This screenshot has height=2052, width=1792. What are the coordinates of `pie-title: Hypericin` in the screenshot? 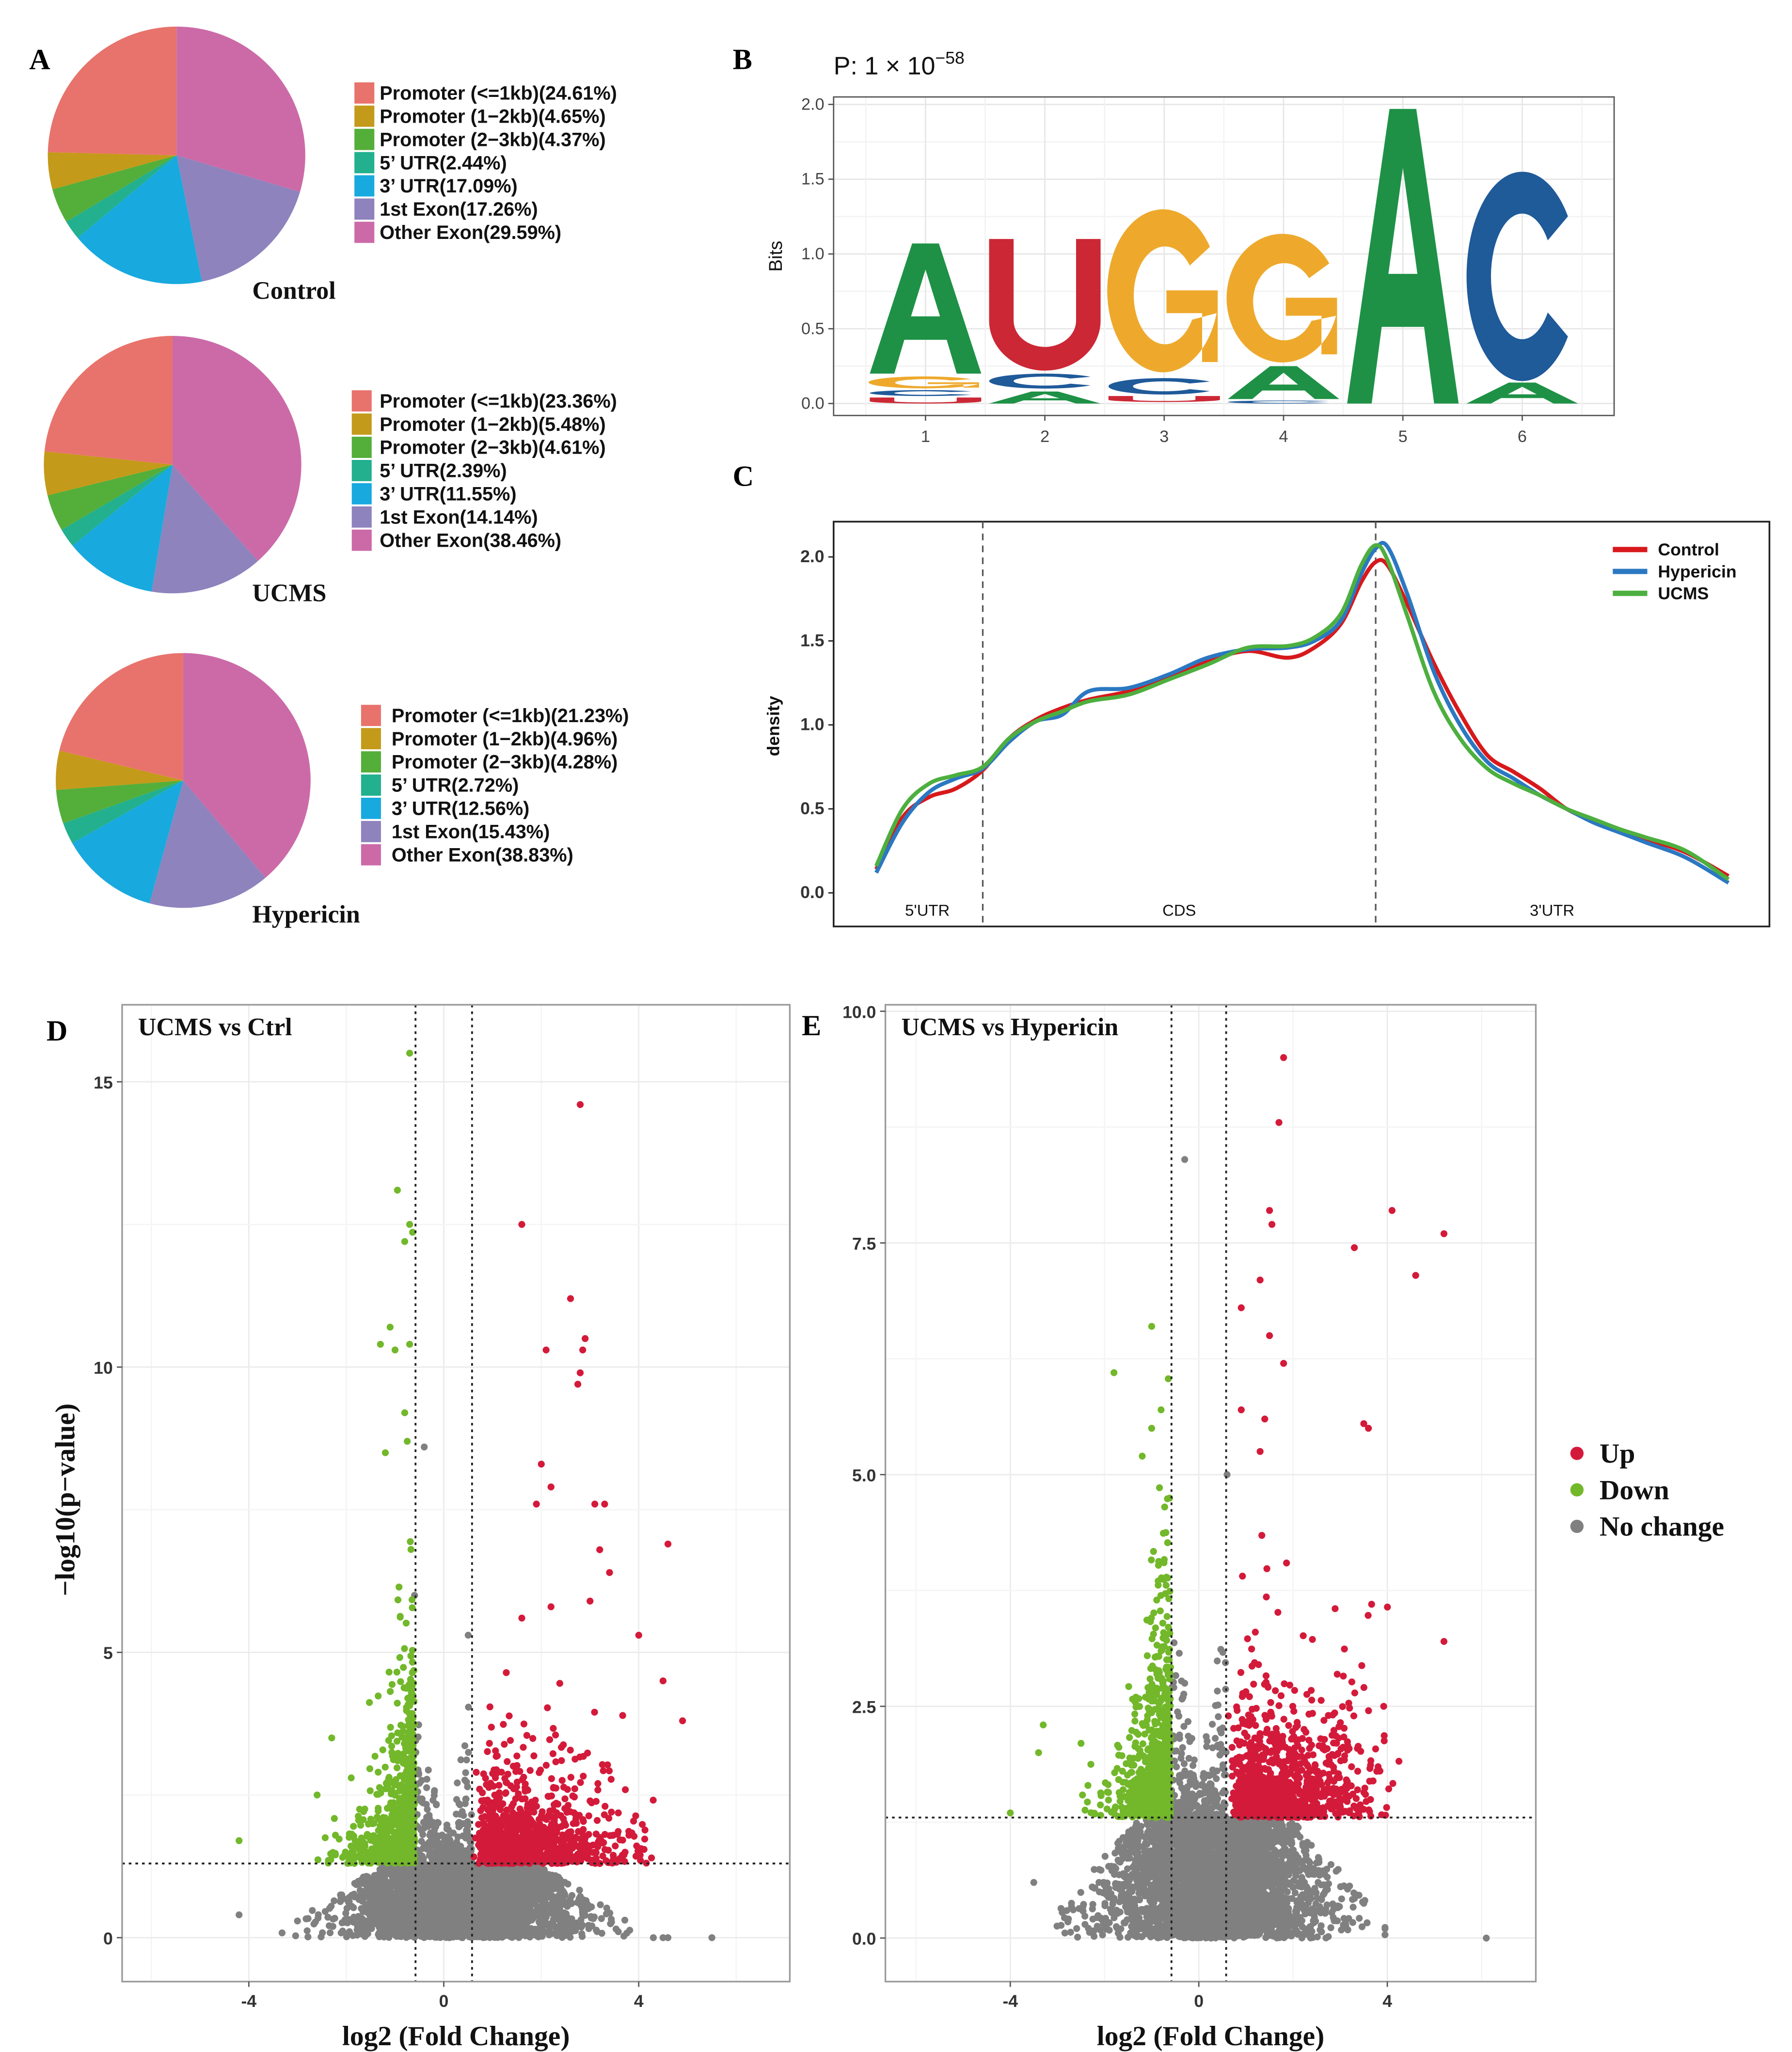 It's located at (306, 914).